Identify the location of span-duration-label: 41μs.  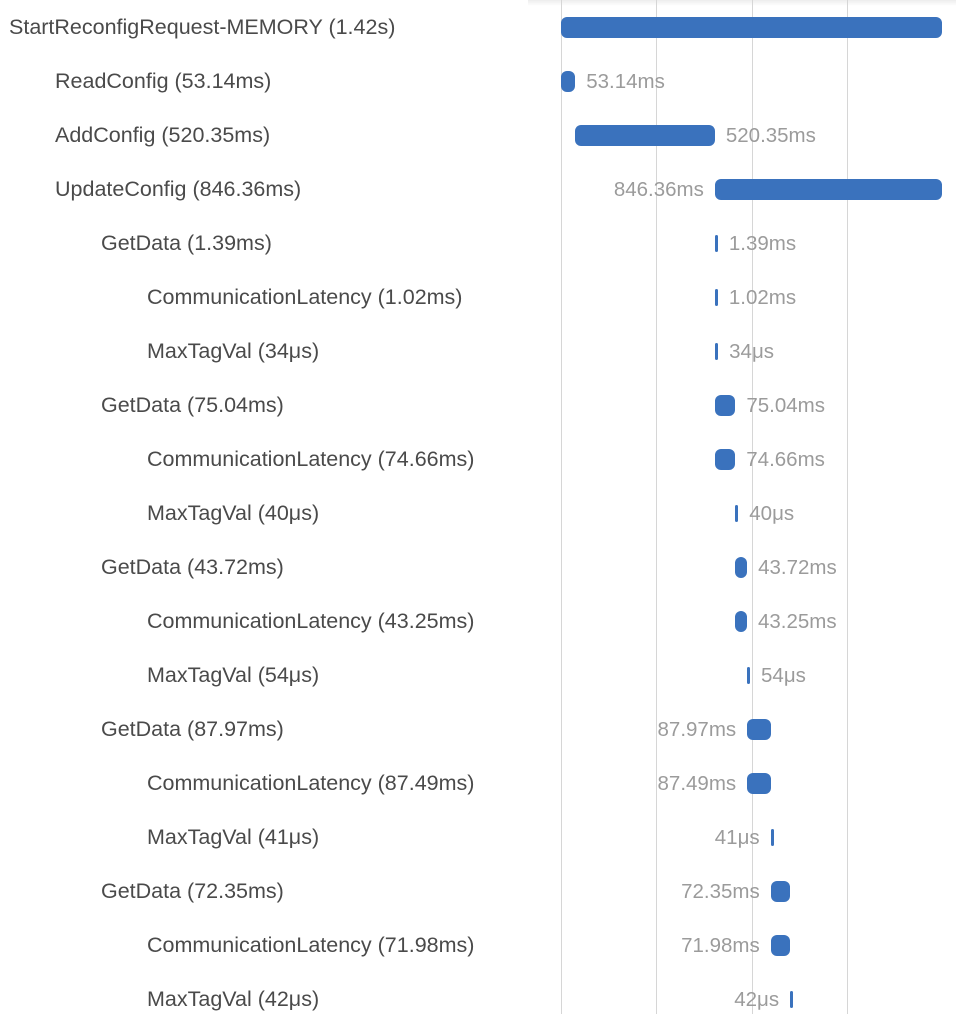
(737, 837).